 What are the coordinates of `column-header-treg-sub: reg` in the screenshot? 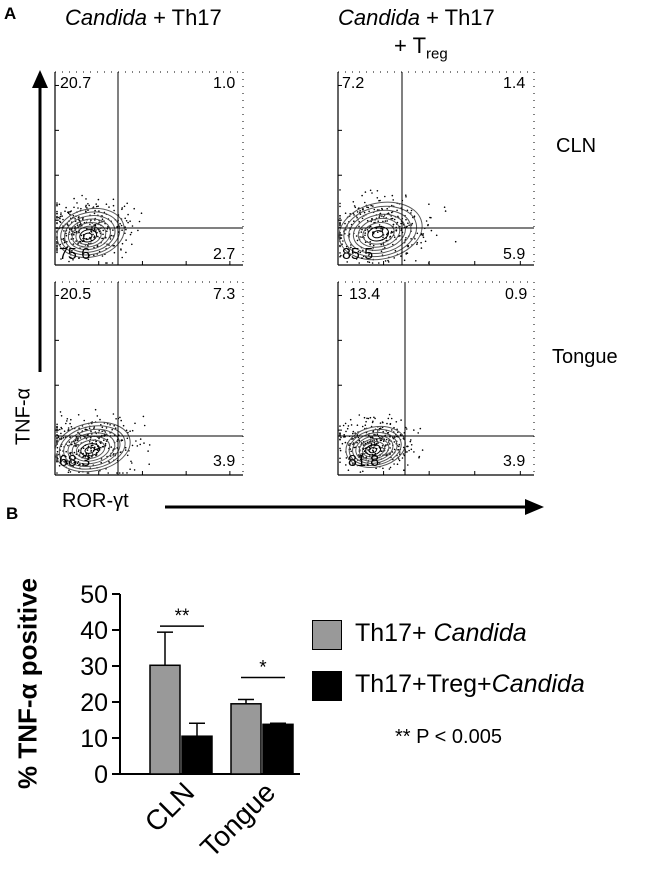 It's located at (437, 54).